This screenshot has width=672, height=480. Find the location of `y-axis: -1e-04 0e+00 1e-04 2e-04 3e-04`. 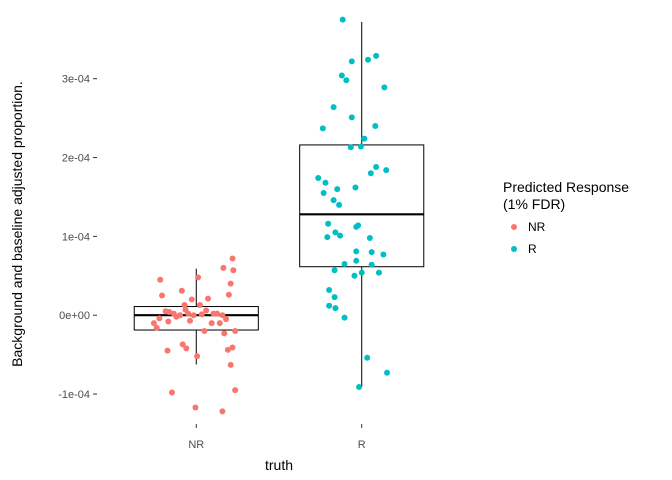

y-axis: -1e-04 0e+00 1e-04 2e-04 3e-04 is located at coordinates (77, 237).